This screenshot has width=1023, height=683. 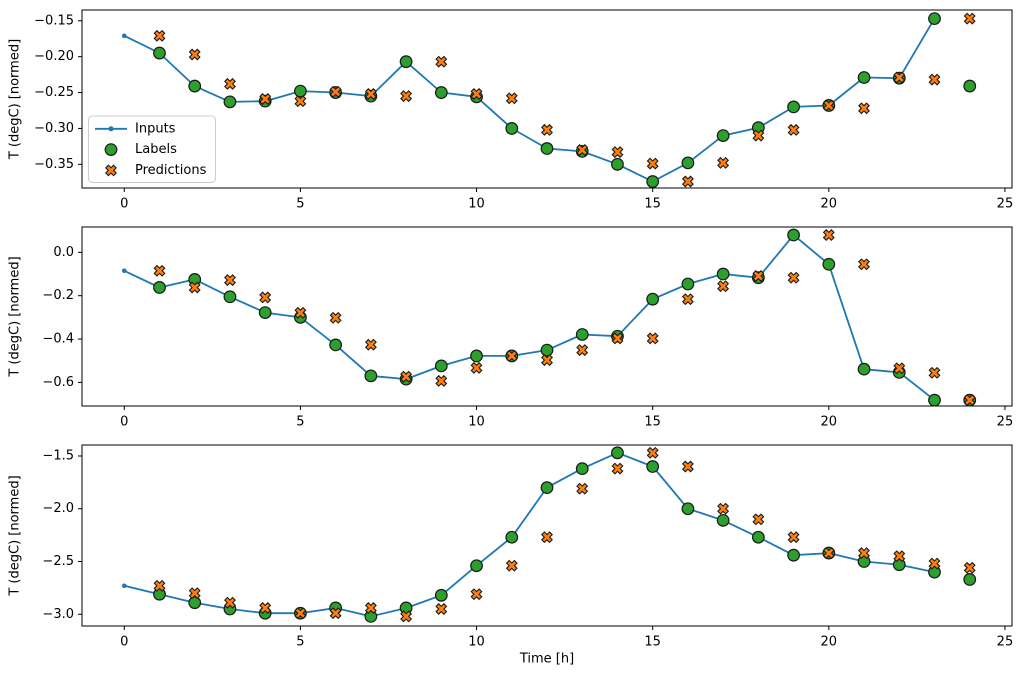 I want to click on y-tick-label: −0.25, so click(x=54, y=92).